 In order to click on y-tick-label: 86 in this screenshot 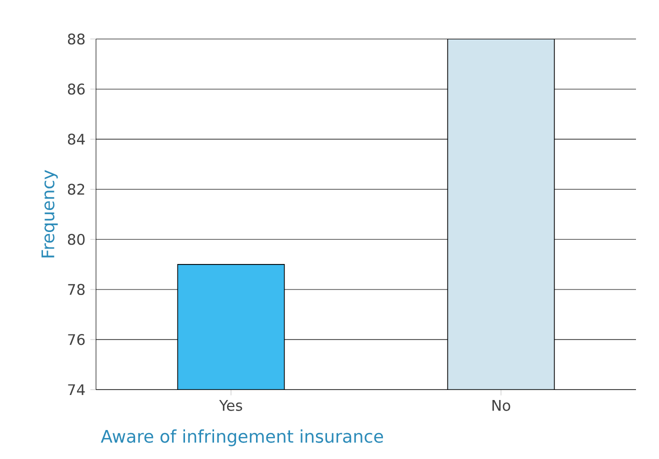, I will do `click(76, 89)`.